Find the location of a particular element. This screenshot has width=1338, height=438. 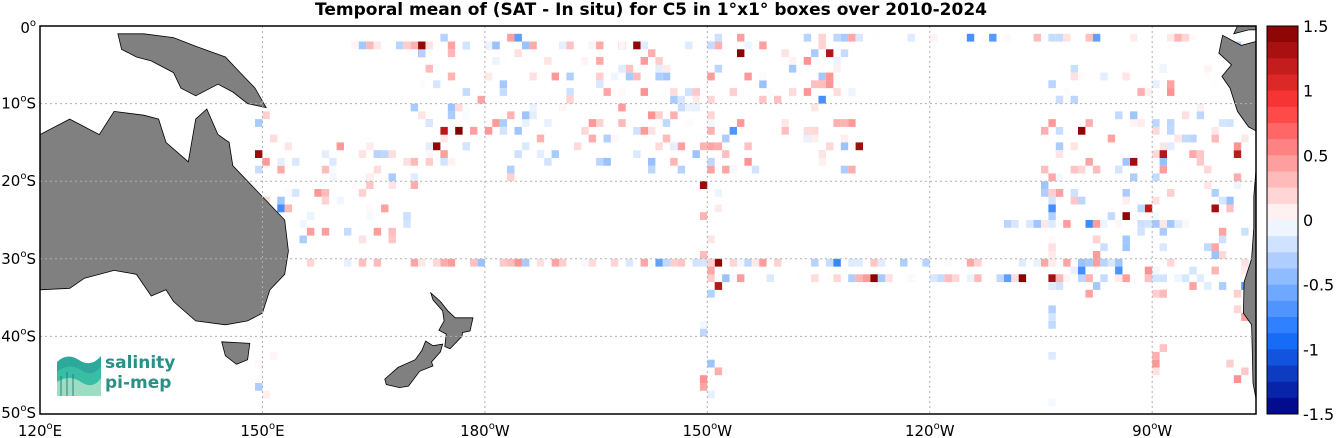

south-america-north-land is located at coordinates (1237, 83).